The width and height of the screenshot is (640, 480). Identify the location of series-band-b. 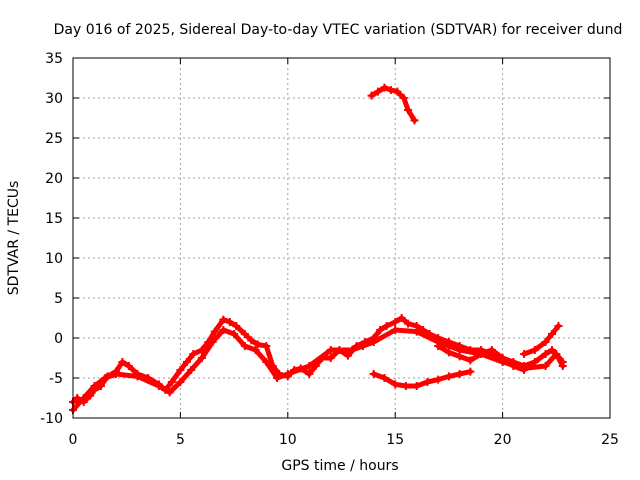
(541, 340).